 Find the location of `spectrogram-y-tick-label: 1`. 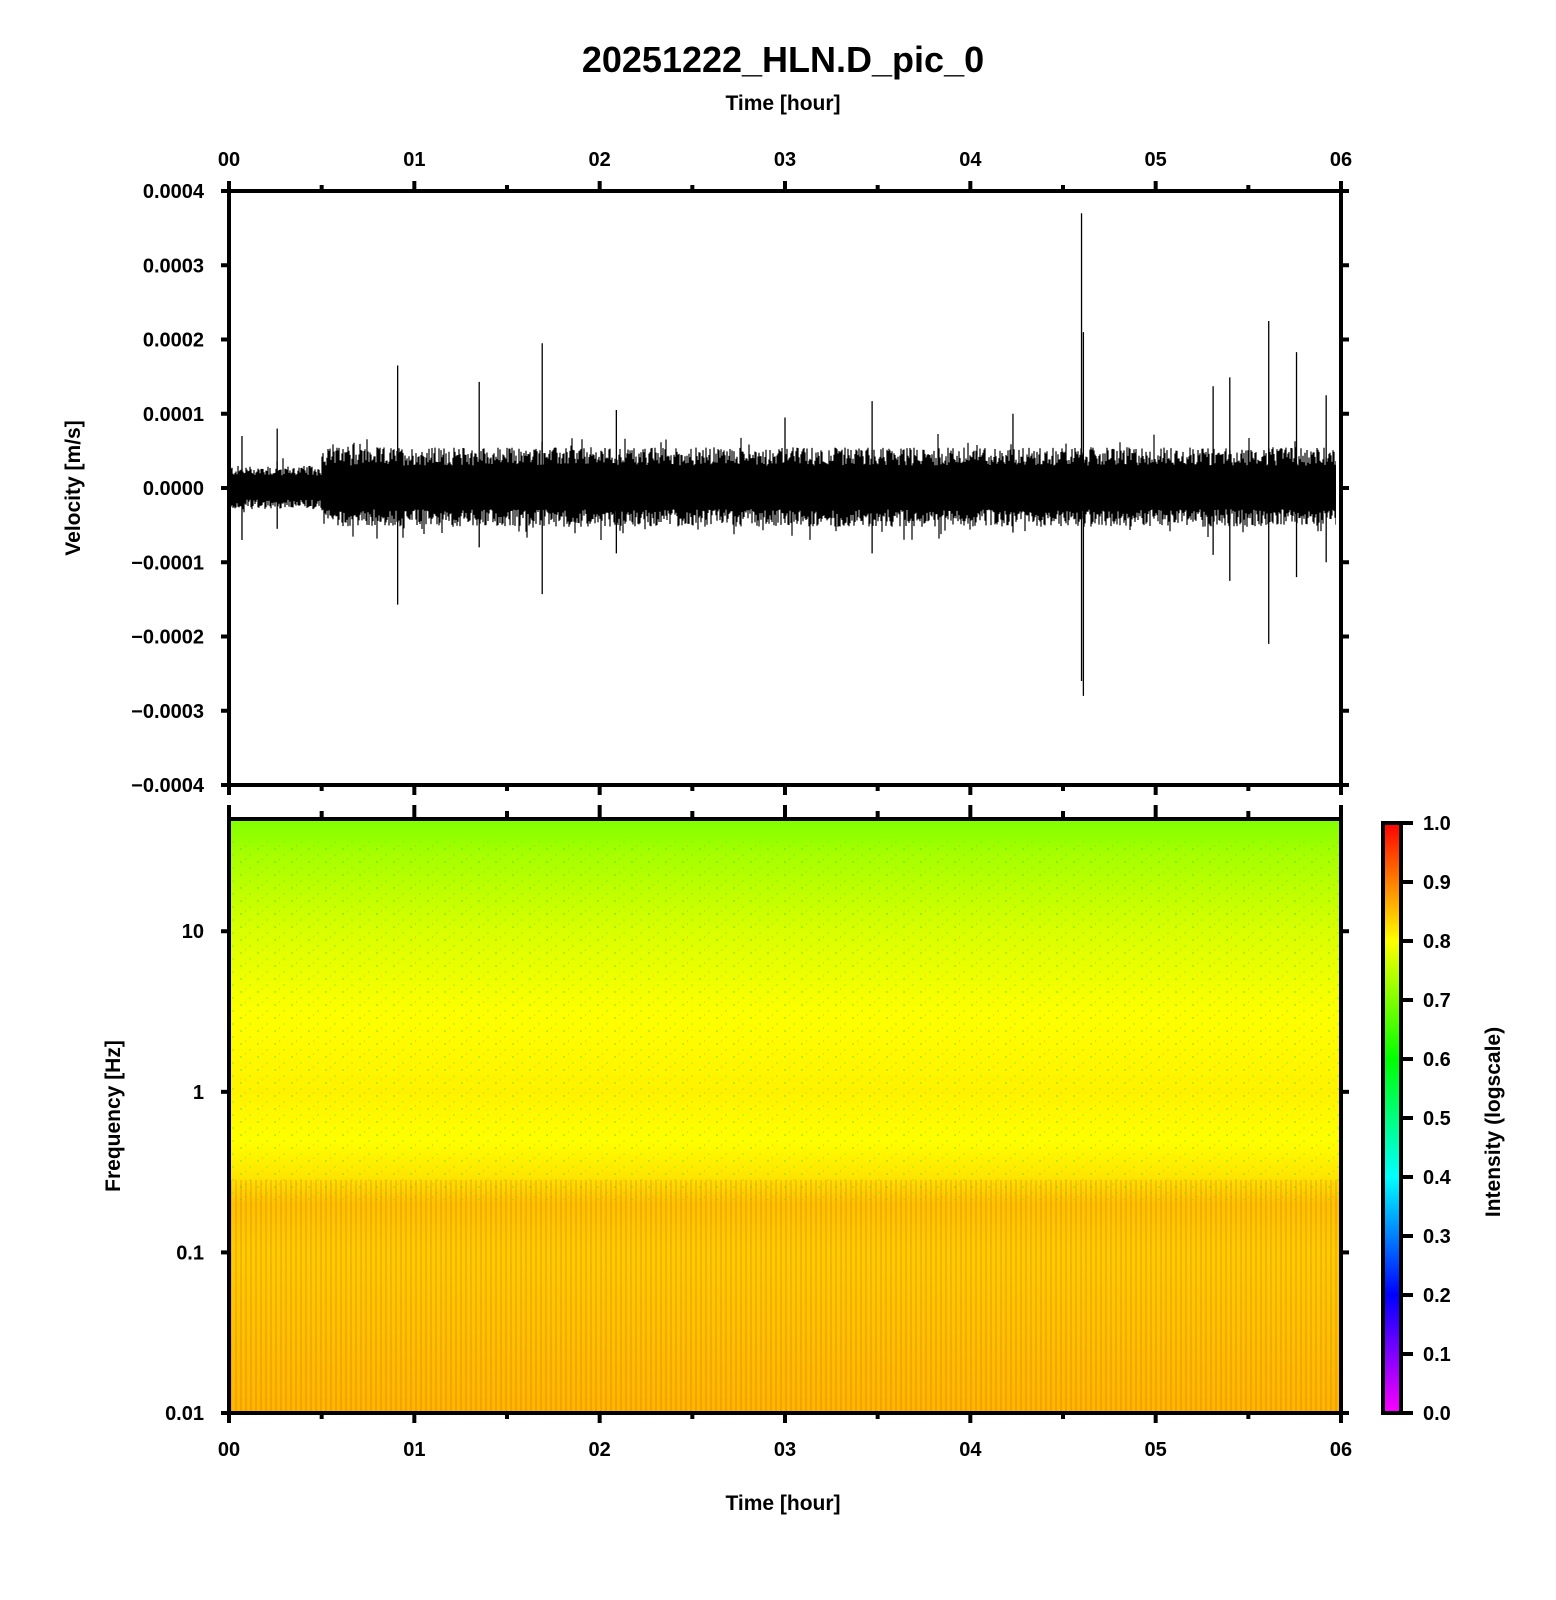

spectrogram-y-tick-label: 1 is located at coordinates (198, 1093).